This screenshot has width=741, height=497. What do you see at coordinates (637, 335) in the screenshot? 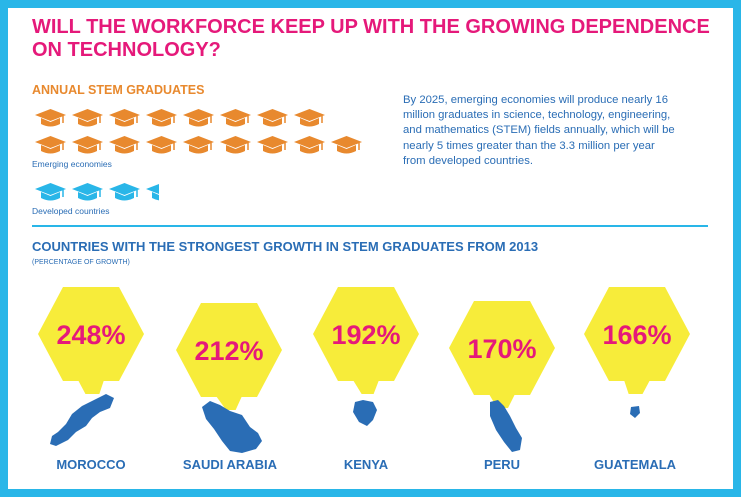
I see `growth-value-guatemala: 166%` at bounding box center [637, 335].